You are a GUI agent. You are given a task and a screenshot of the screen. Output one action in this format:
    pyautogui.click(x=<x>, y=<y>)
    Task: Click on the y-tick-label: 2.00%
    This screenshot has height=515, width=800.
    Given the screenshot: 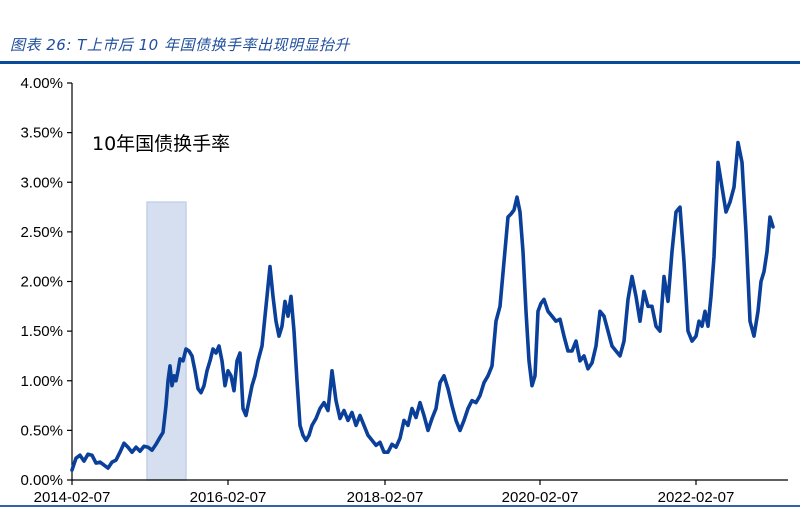 What is the action you would take?
    pyautogui.click(x=41, y=282)
    